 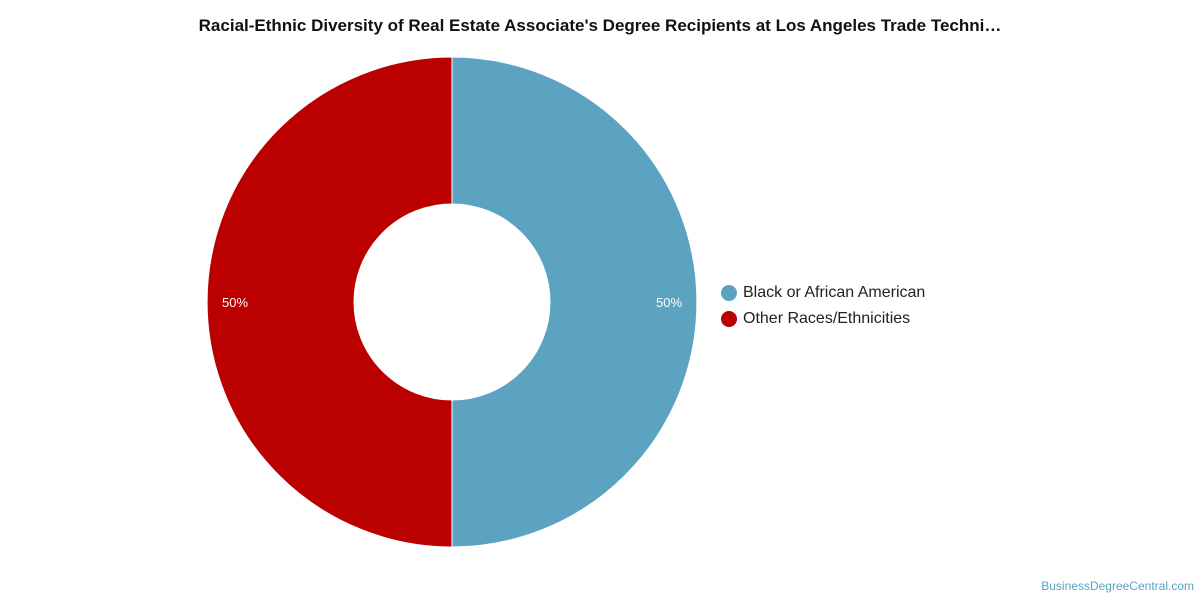 What do you see at coordinates (669, 302) in the screenshot?
I see `slice-label-0: 50%` at bounding box center [669, 302].